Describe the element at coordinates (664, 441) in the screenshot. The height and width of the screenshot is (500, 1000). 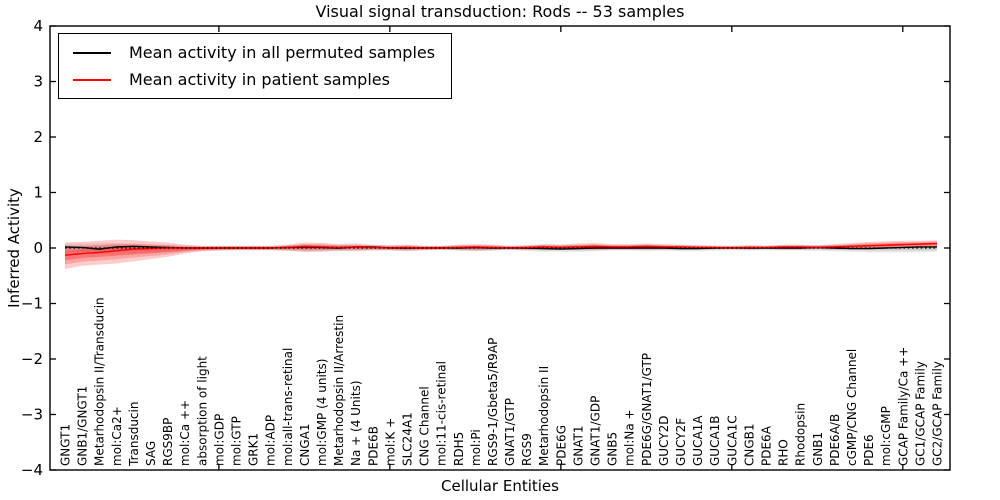
I see `entity-label: GUCY2D` at that location.